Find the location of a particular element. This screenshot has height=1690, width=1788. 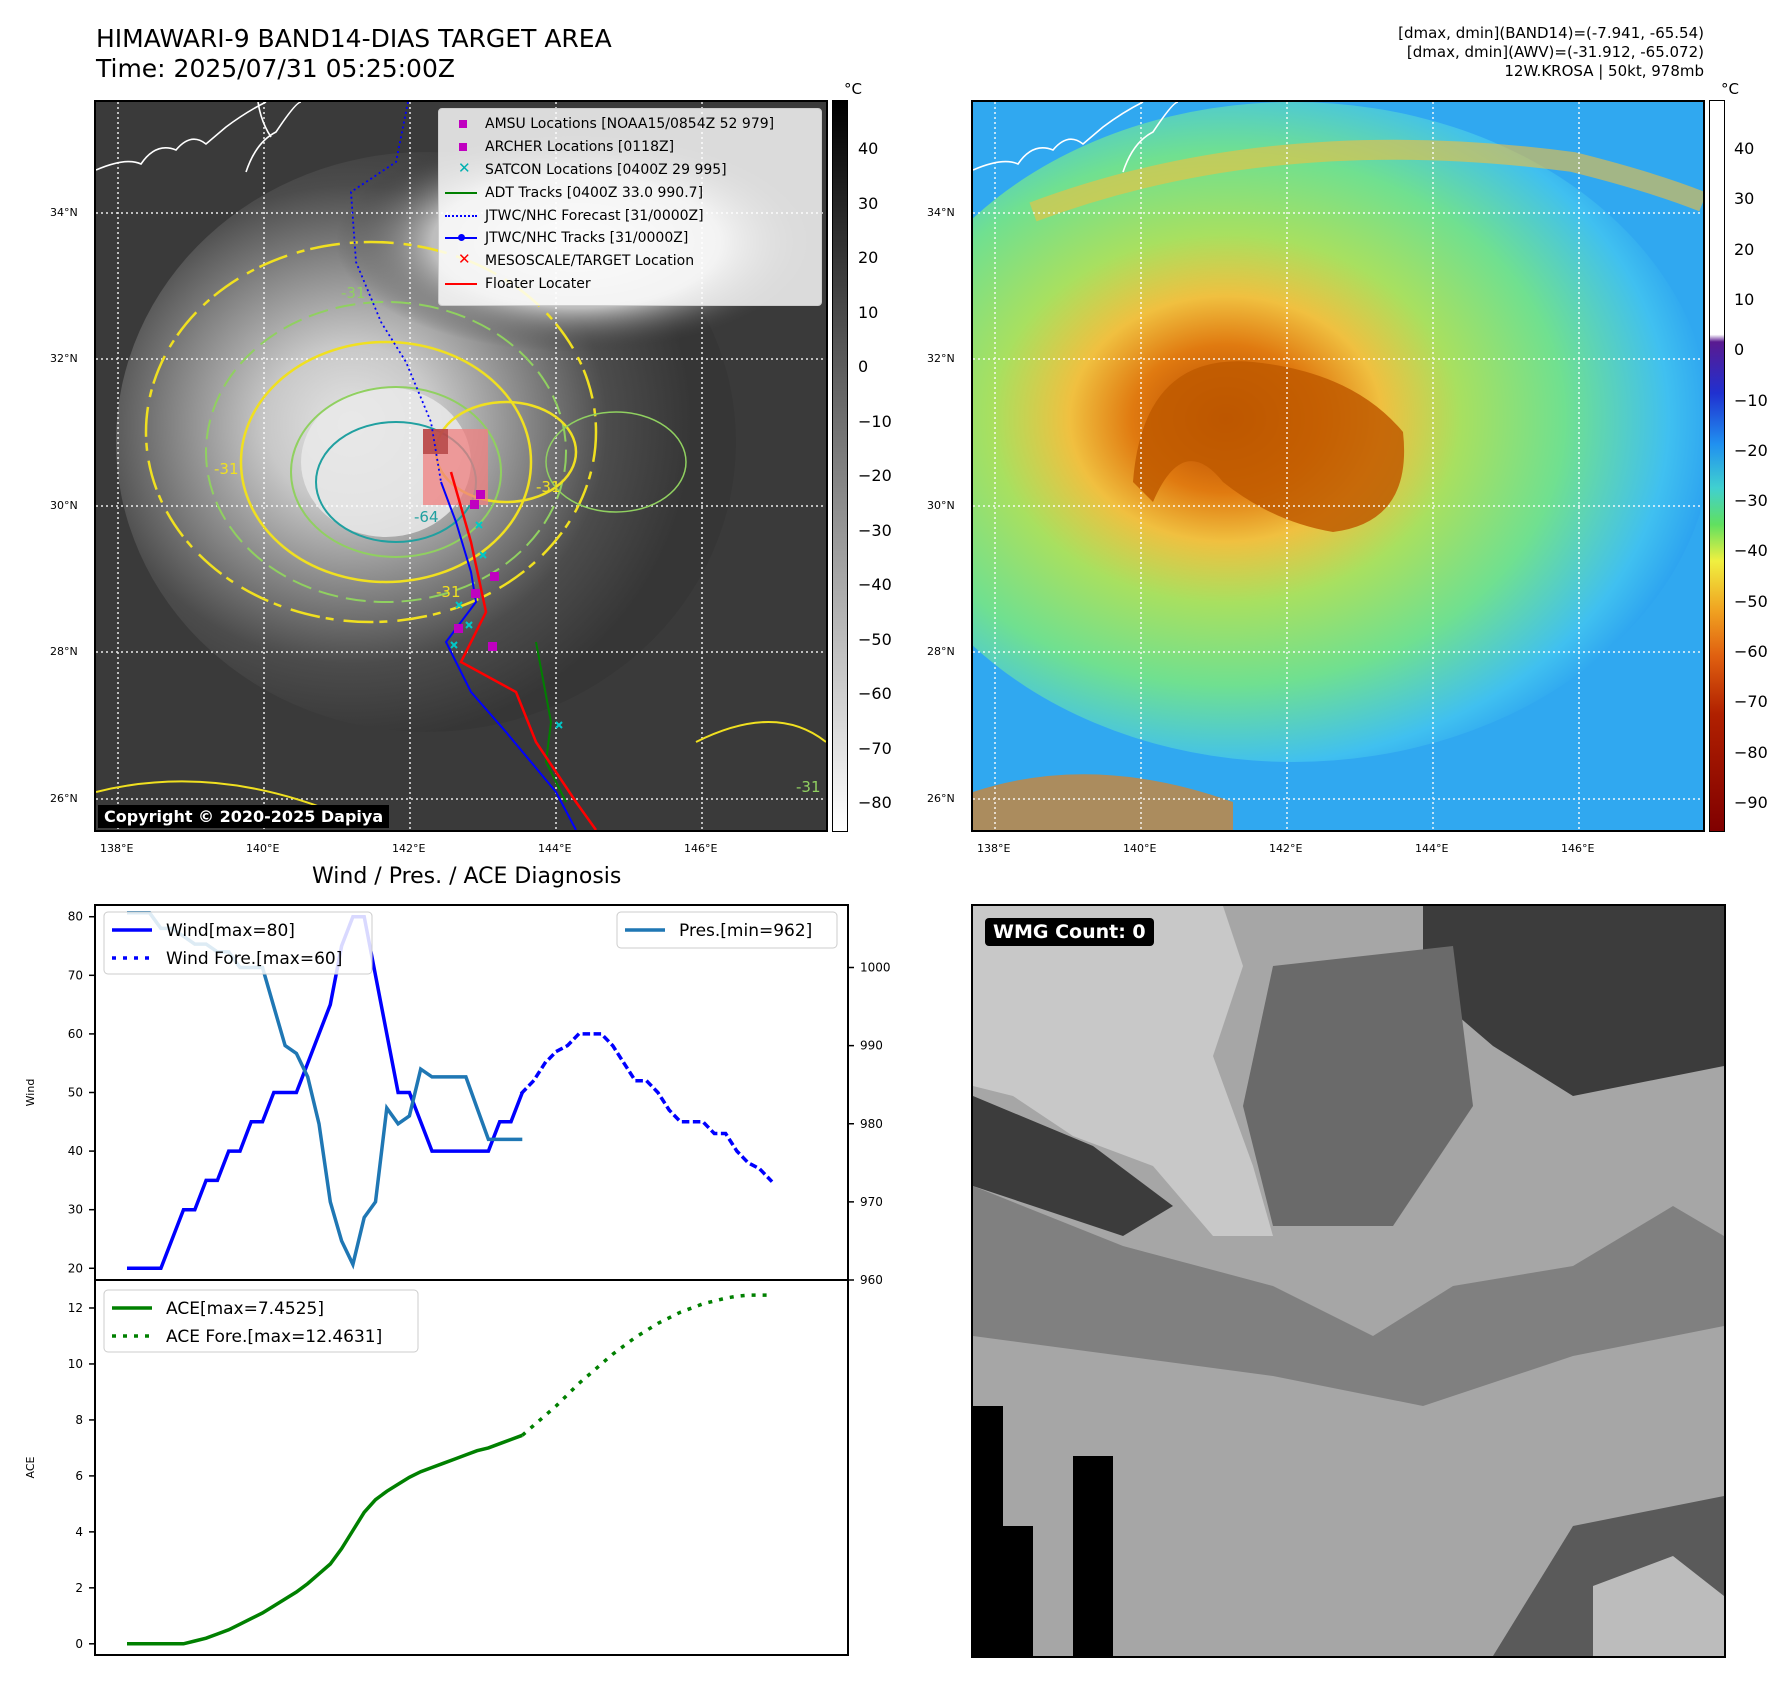

legend-ace: ACE[max=7.4525] is located at coordinates (245, 1309).